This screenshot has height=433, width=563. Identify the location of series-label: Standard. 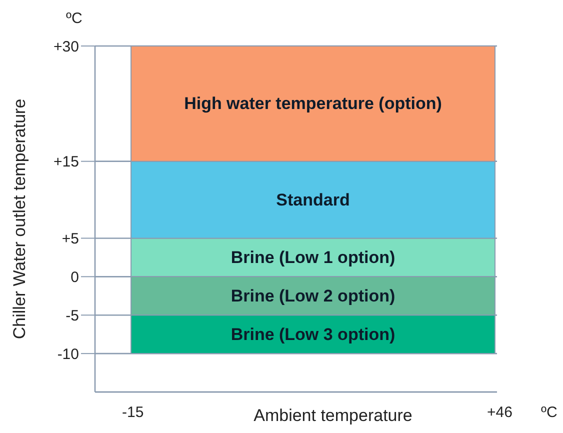
(313, 200).